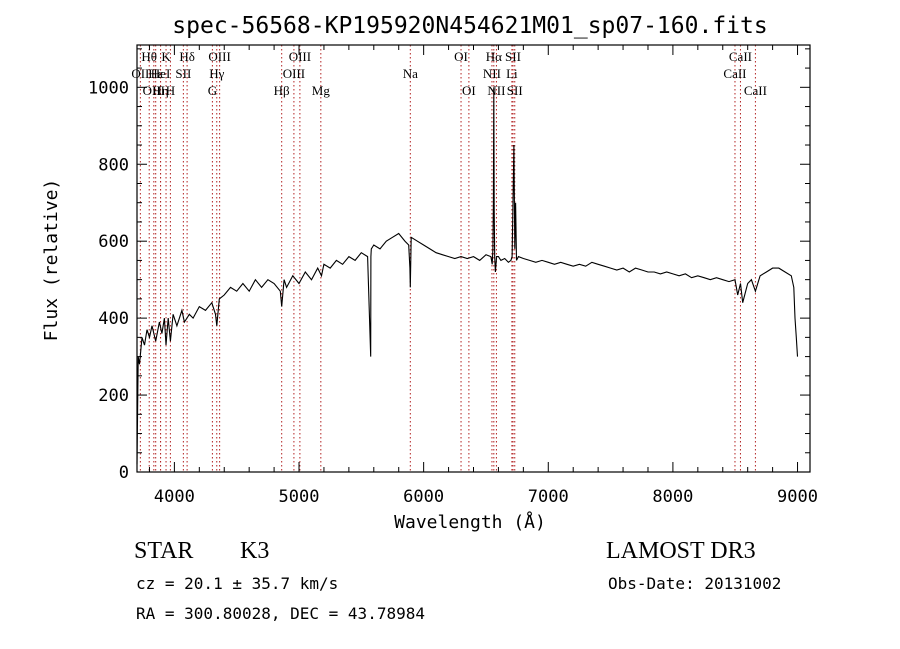 Image resolution: width=900 pixels, height=649 pixels. What do you see at coordinates (51, 260) in the screenshot?
I see `y-axis-label: Flux (relative)` at bounding box center [51, 260].